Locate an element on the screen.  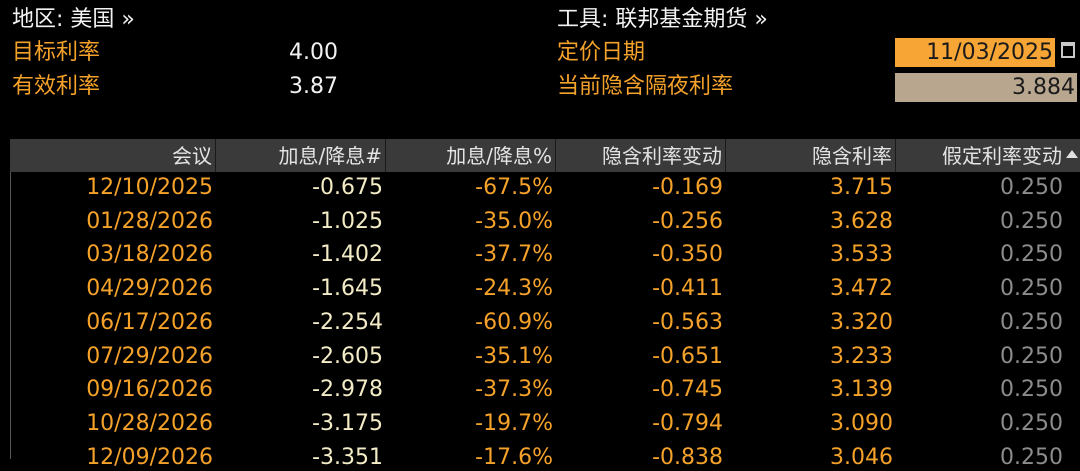
meeting-date: 04/29/2026 is located at coordinates (149, 289).